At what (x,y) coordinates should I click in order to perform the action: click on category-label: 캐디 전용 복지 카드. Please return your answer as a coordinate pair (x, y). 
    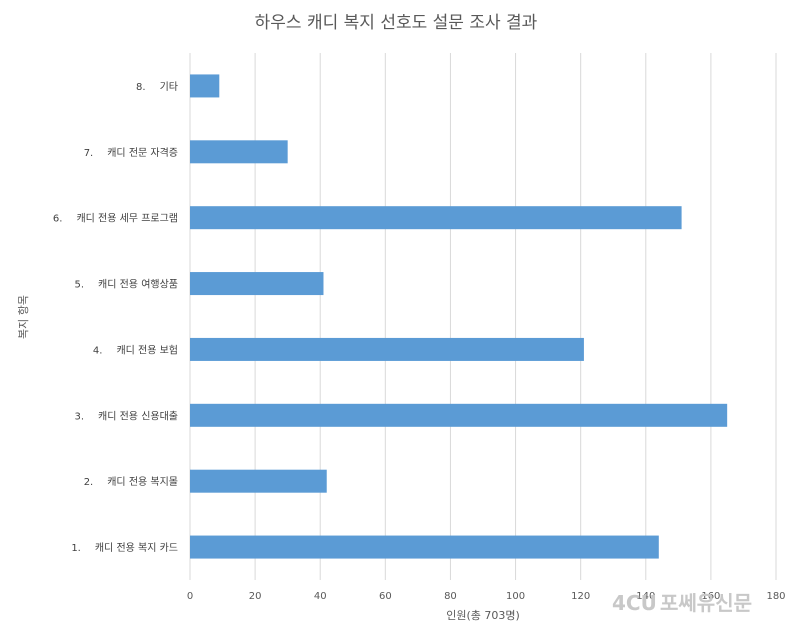
    Looking at the image, I should click on (136, 548).